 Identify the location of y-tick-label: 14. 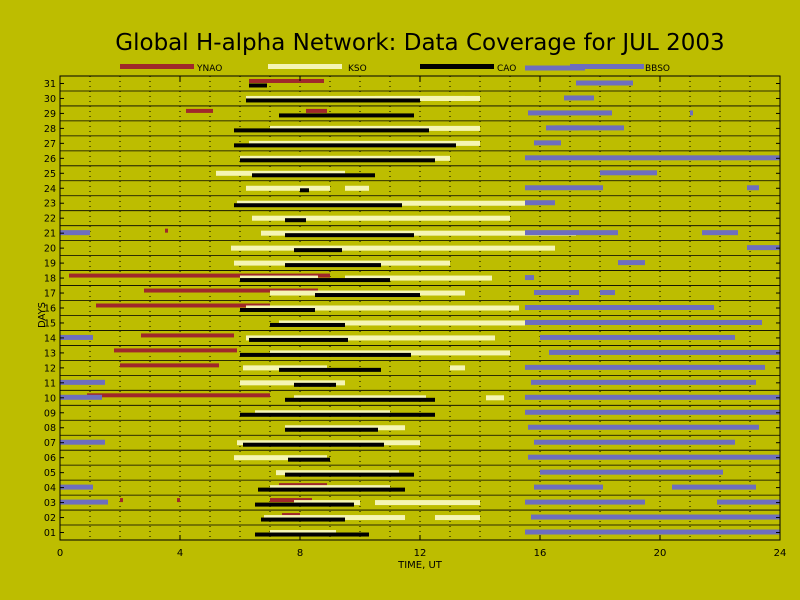
(50, 338).